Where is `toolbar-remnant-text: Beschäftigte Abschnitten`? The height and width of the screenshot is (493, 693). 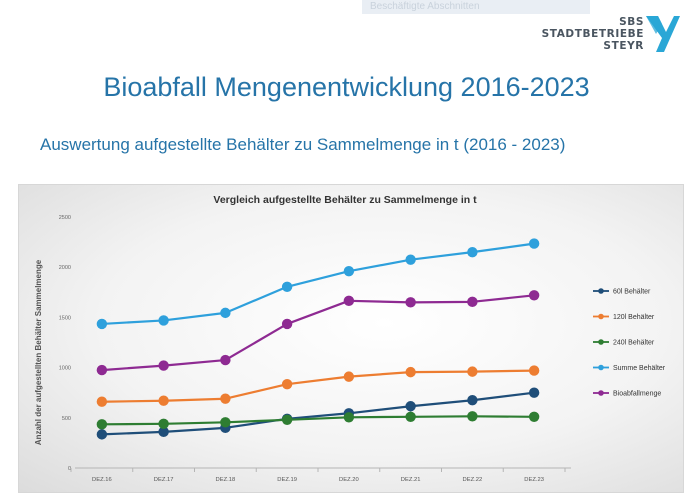 toolbar-remnant-text: Beschäftigte Abschnitten is located at coordinates (425, 6).